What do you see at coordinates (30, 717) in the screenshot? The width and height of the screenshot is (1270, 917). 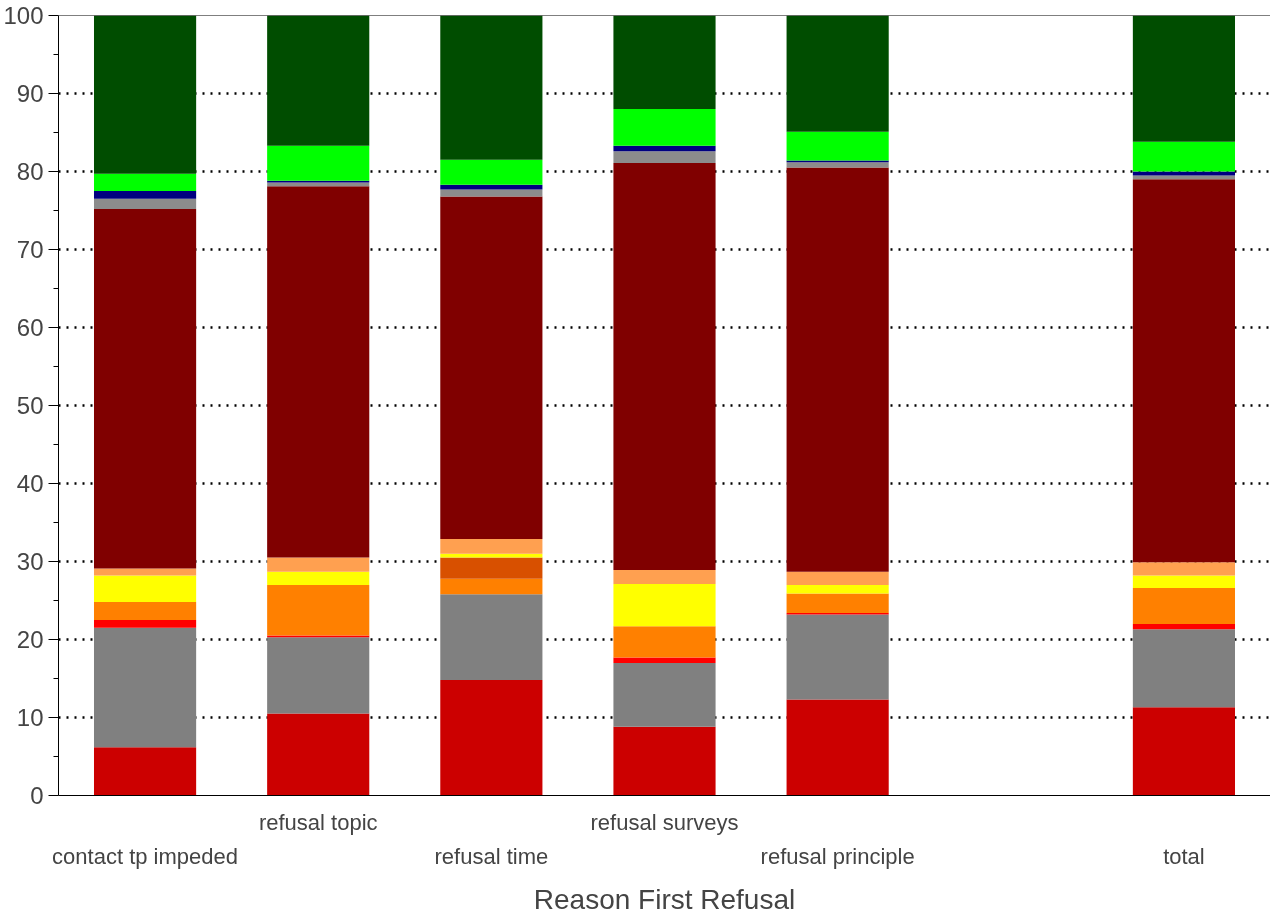 I see `y-tick-label: 10` at bounding box center [30, 717].